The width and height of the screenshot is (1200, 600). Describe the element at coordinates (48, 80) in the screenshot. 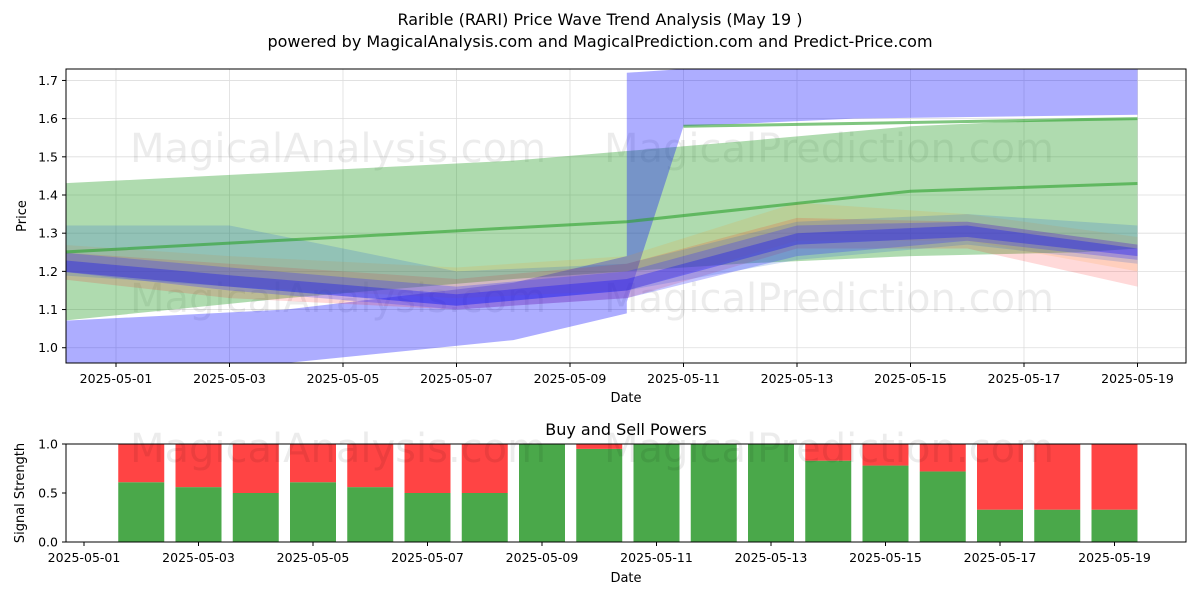

I see `y-tick-label: 1.7` at that location.